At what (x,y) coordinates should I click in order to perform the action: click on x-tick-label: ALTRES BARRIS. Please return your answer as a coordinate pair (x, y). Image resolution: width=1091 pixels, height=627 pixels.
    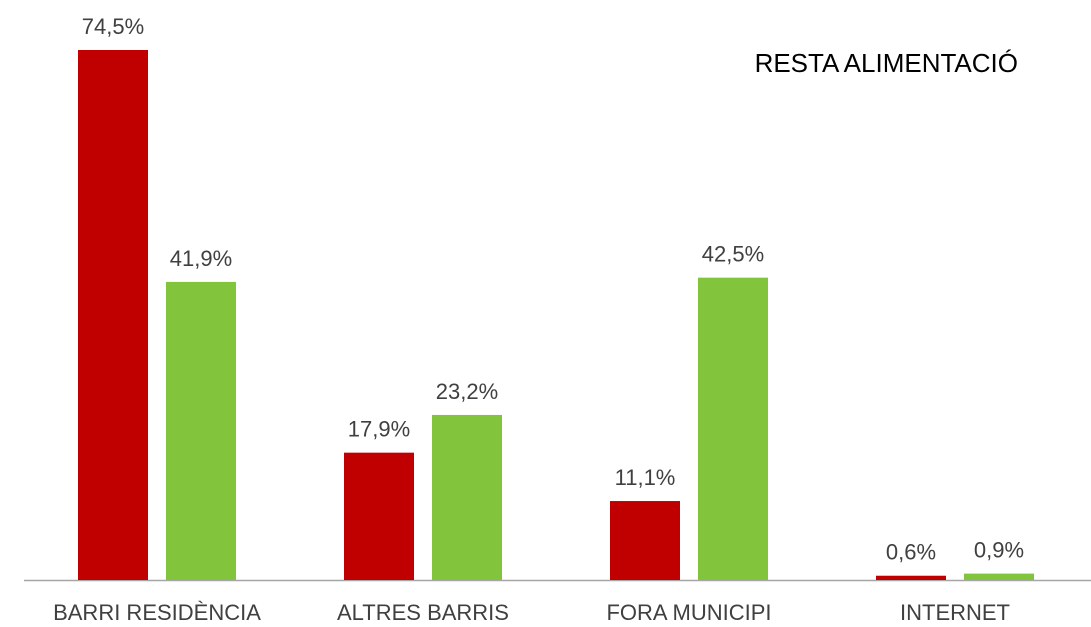
    Looking at the image, I should click on (423, 612).